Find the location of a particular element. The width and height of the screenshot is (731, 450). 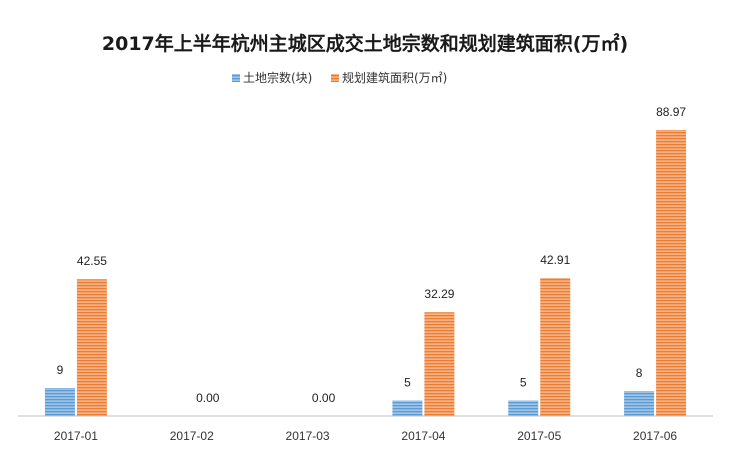

x-tick-label-2017-02: 2017-02 is located at coordinates (192, 436).